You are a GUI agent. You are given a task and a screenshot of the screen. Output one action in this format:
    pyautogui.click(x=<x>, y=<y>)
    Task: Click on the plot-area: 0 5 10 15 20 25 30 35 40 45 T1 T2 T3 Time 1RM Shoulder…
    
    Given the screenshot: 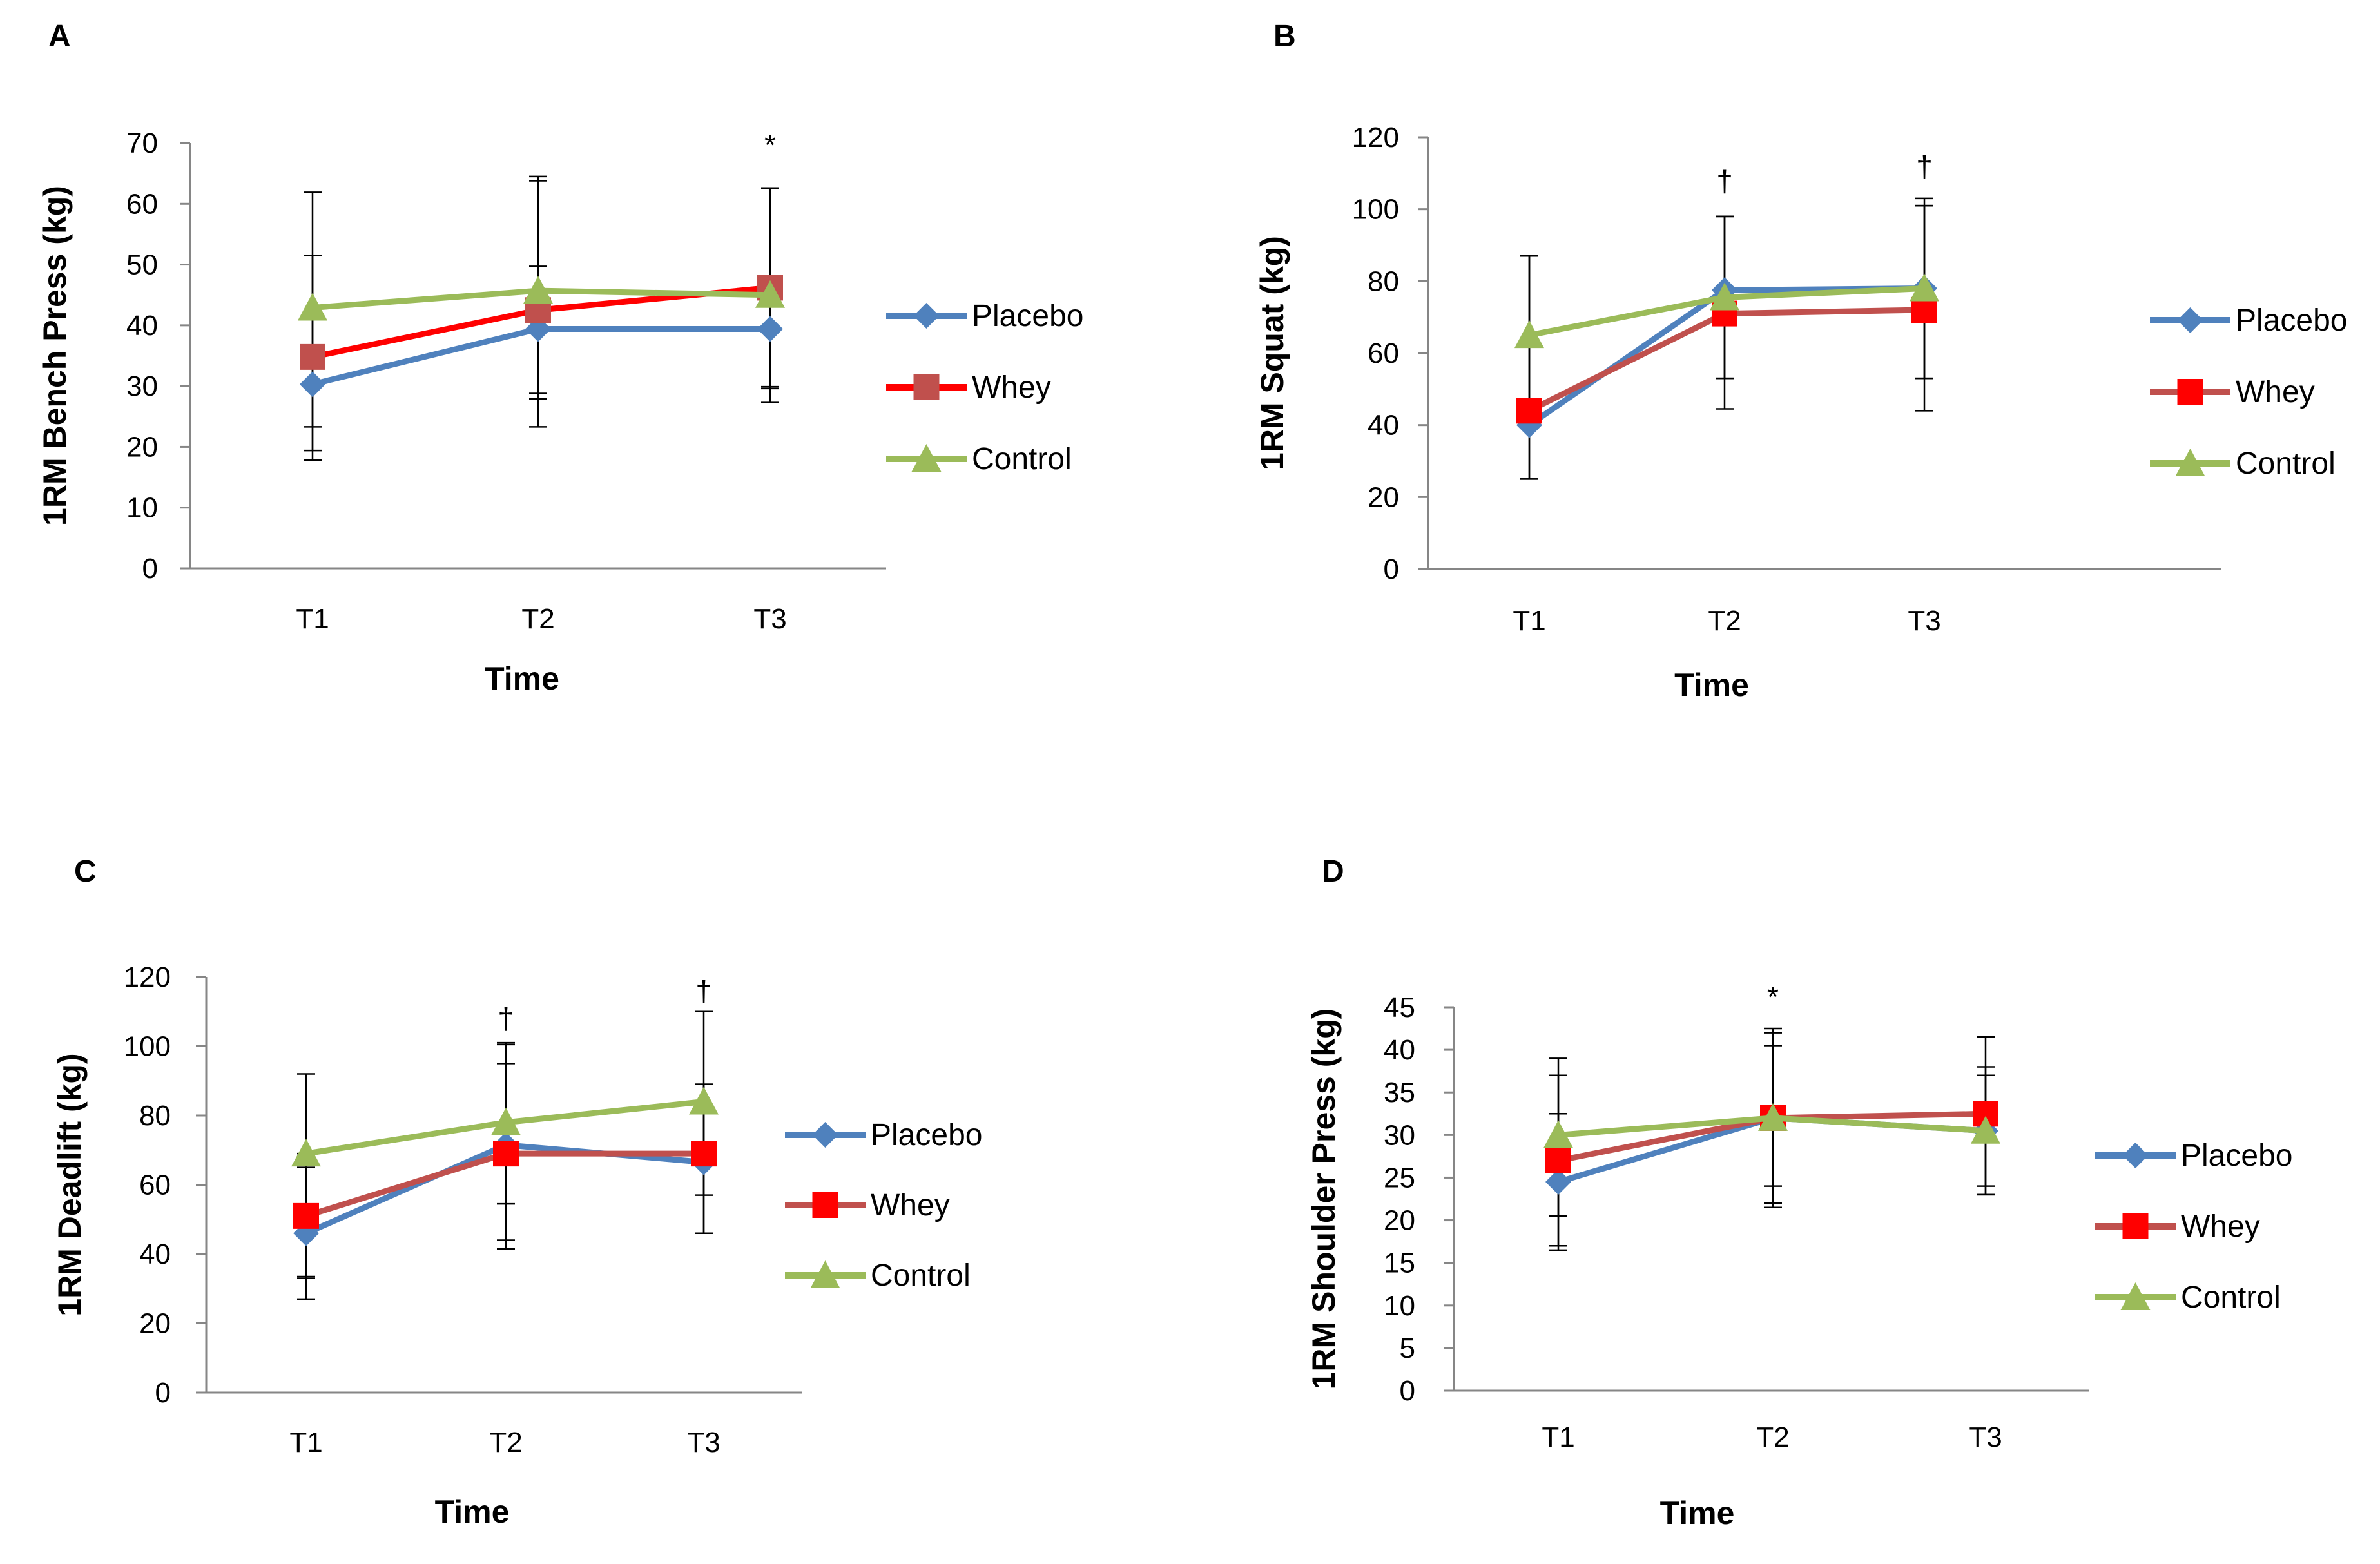 What is the action you would take?
    pyautogui.click(x=1799, y=1255)
    